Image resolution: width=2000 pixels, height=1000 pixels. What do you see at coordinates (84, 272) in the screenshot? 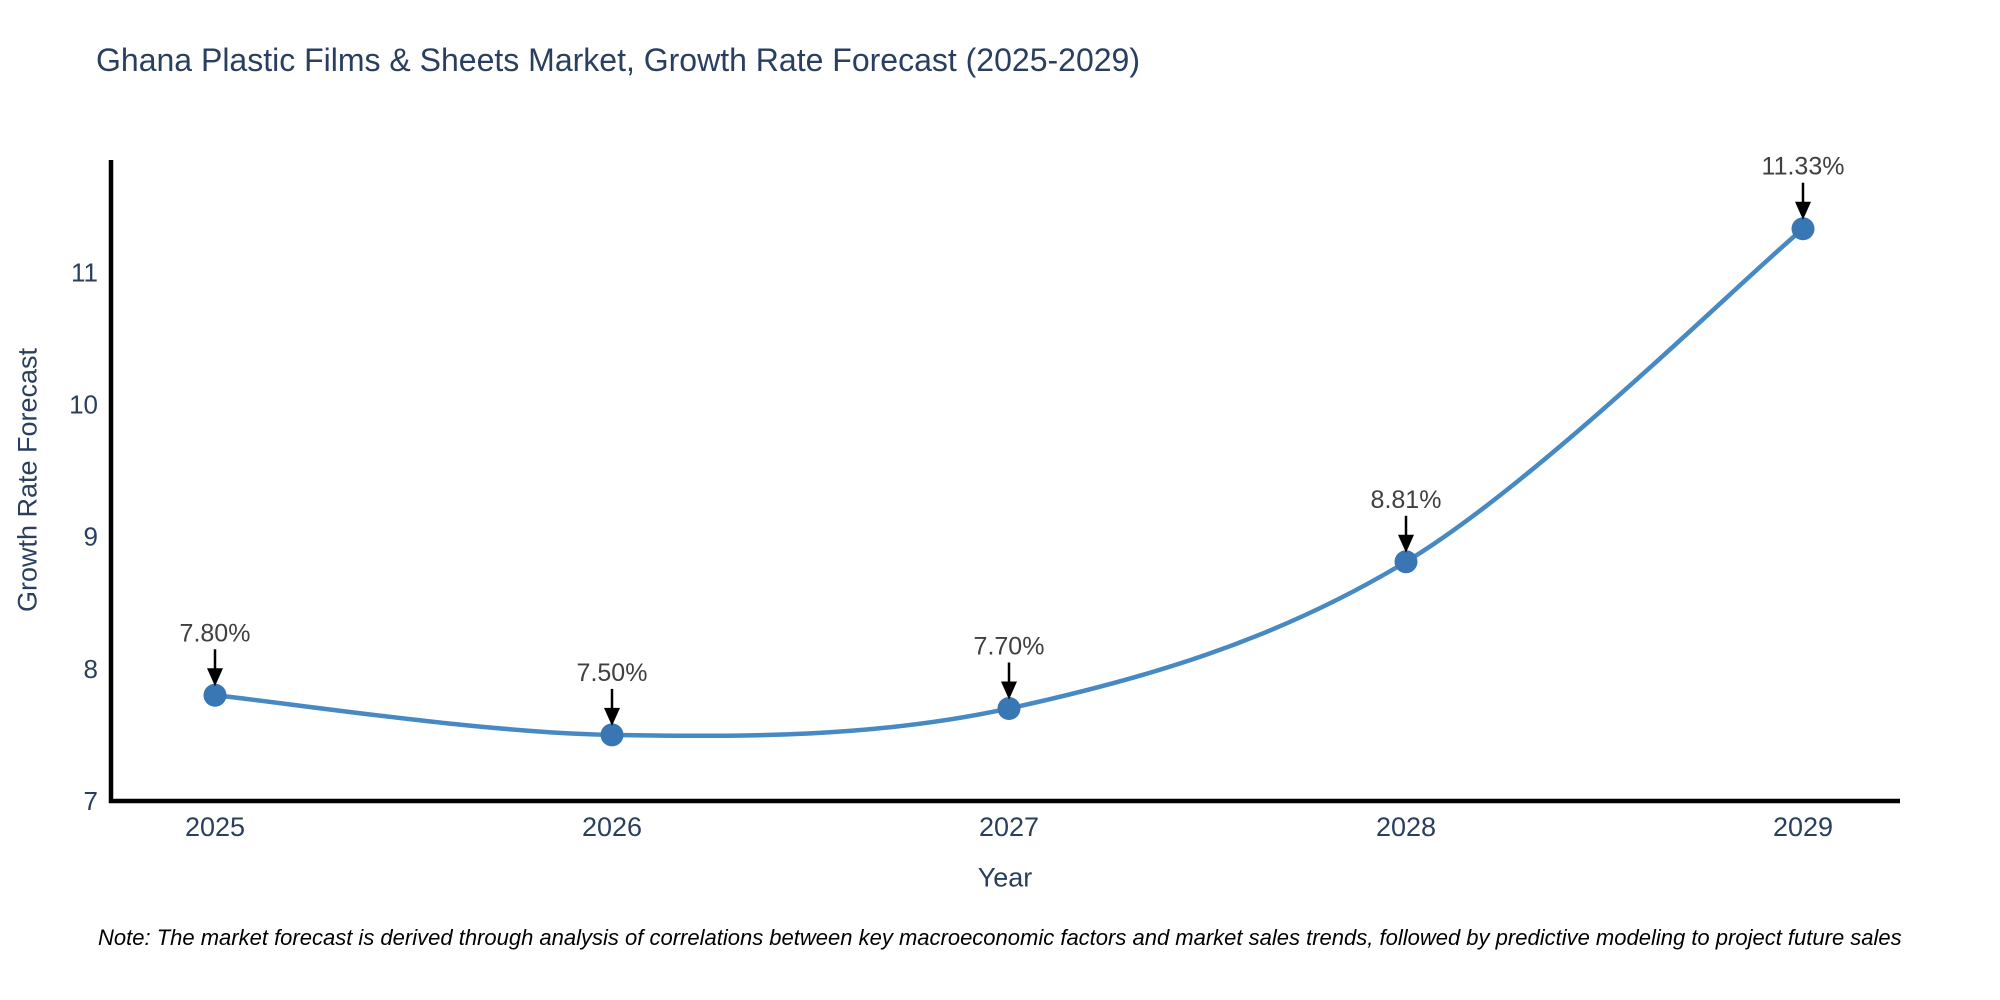
I see `y-tick-label: 11` at bounding box center [84, 272].